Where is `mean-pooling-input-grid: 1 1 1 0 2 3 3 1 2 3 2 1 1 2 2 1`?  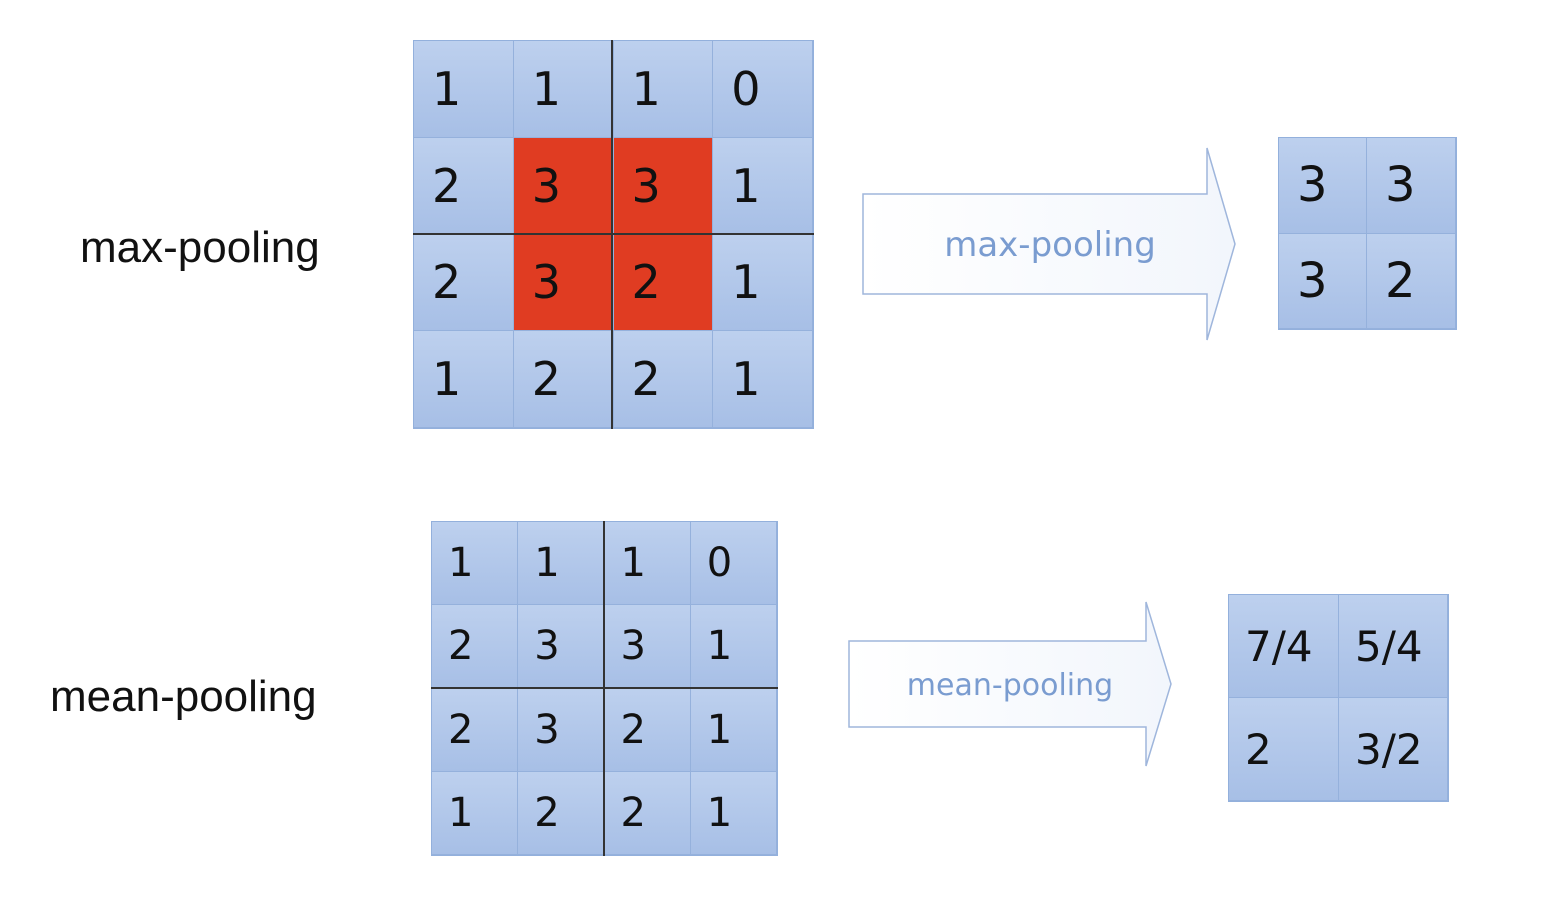 mean-pooling-input-grid: 1 1 1 0 2 3 3 1 2 3 2 1 1 2 2 1 is located at coordinates (604, 688).